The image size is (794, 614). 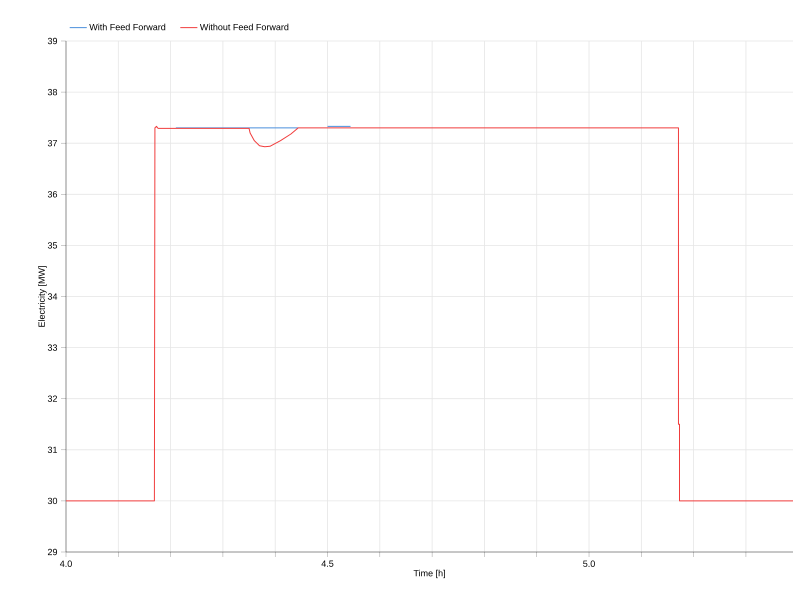 What do you see at coordinates (53, 552) in the screenshot?
I see `y-tick-label: 29` at bounding box center [53, 552].